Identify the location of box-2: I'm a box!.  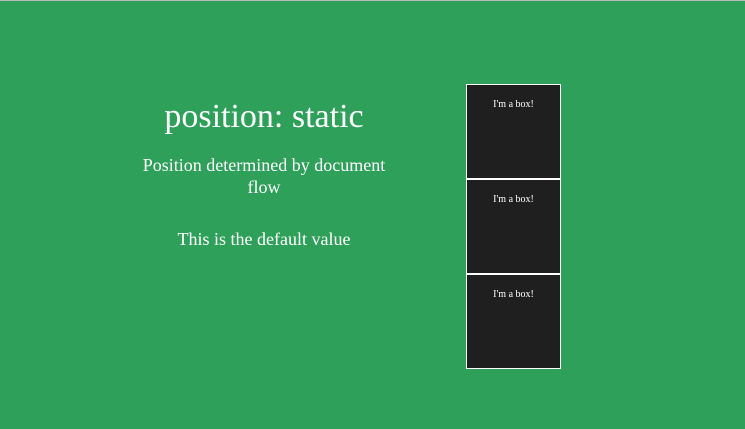
(513, 226).